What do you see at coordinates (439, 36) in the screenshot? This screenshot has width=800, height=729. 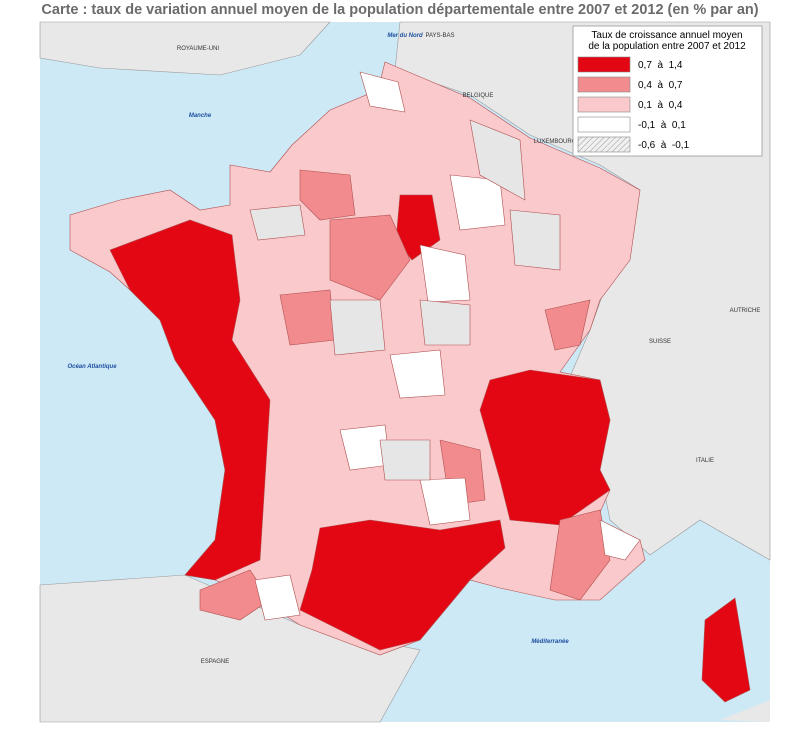 I see `country-label: PAYS-BAS` at bounding box center [439, 36].